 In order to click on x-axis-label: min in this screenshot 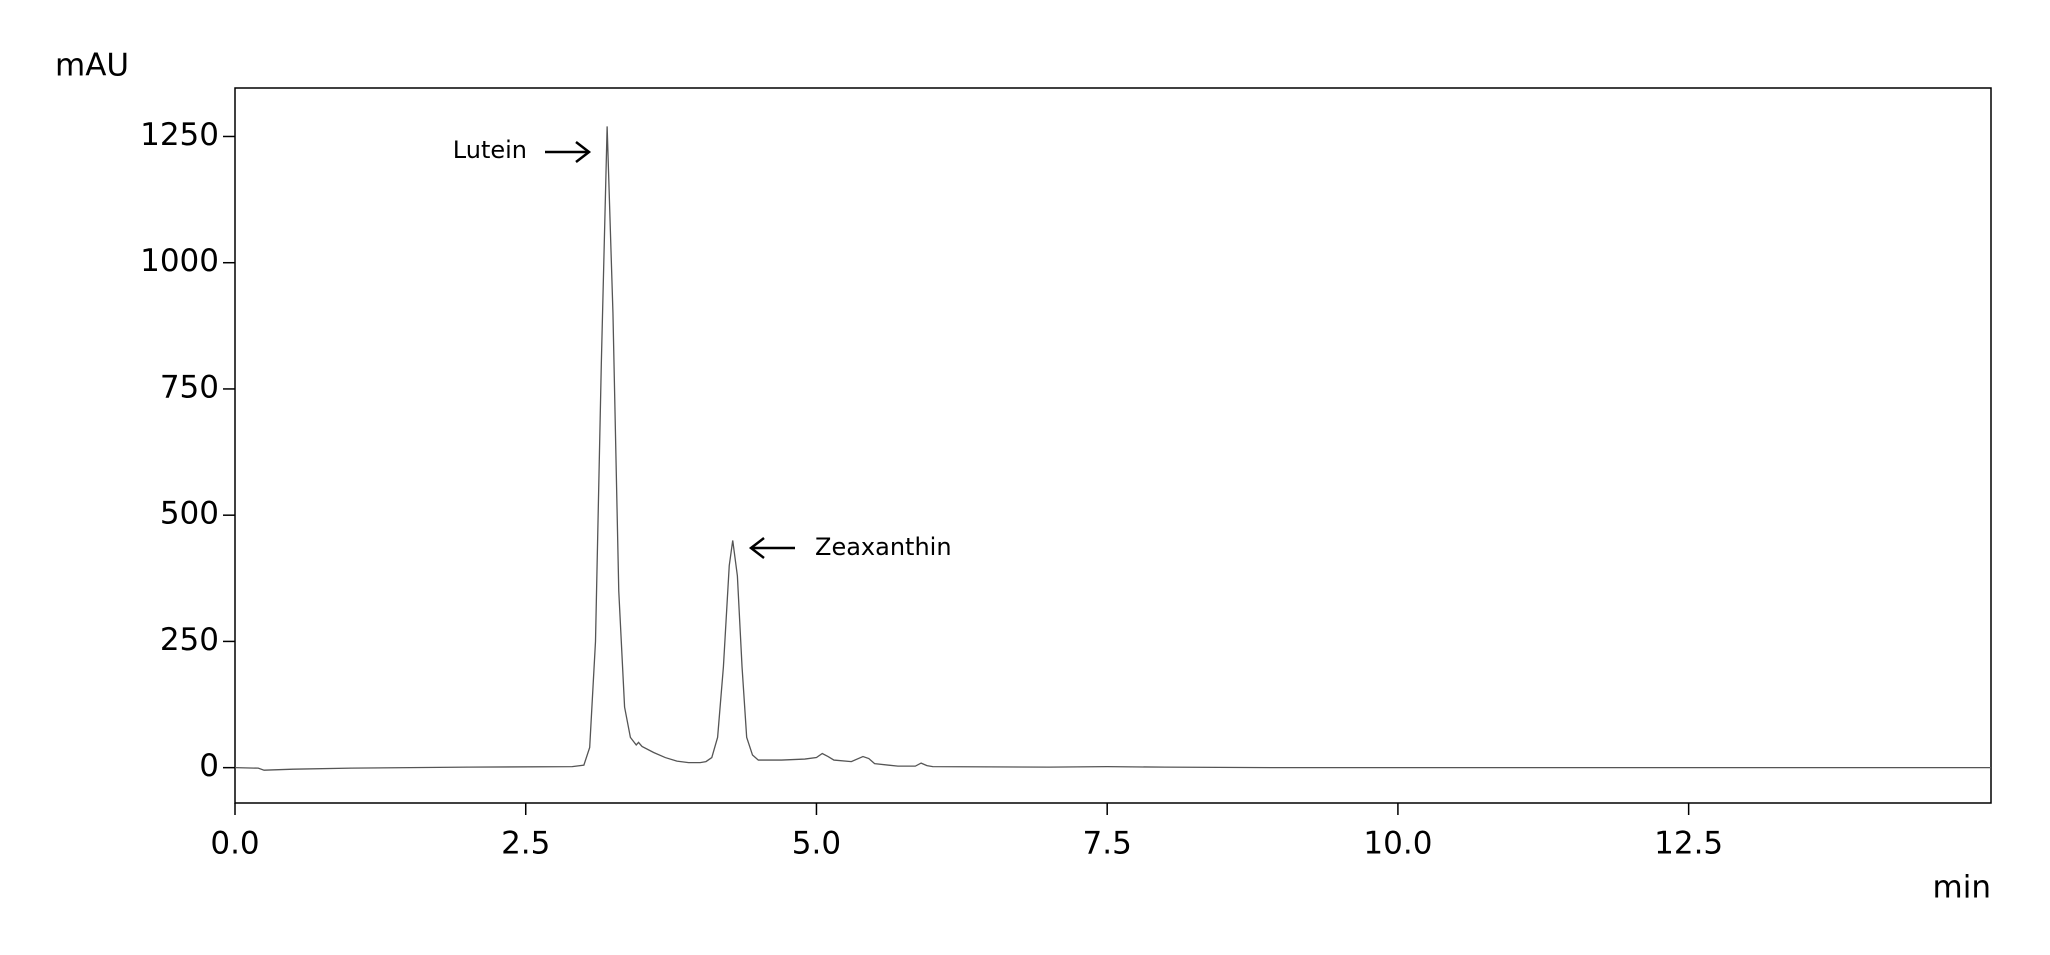, I will do `click(1962, 888)`.